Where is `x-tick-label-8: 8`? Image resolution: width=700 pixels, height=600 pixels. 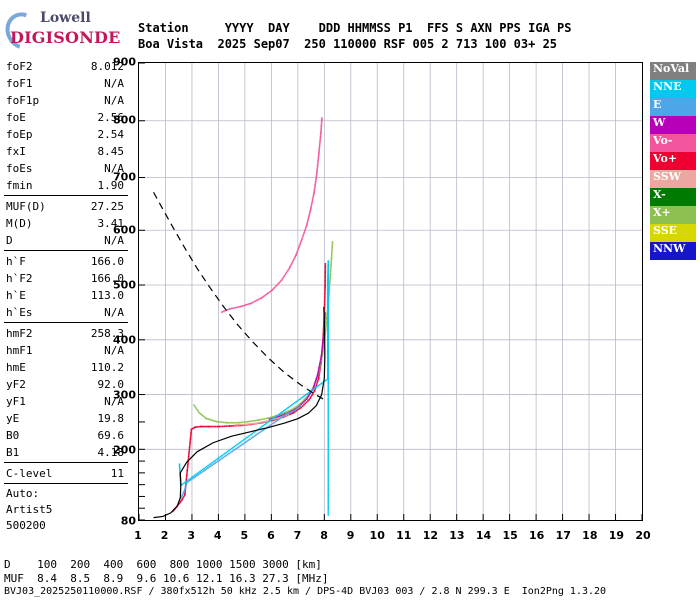 x-tick-label-8: 8 is located at coordinates (324, 535).